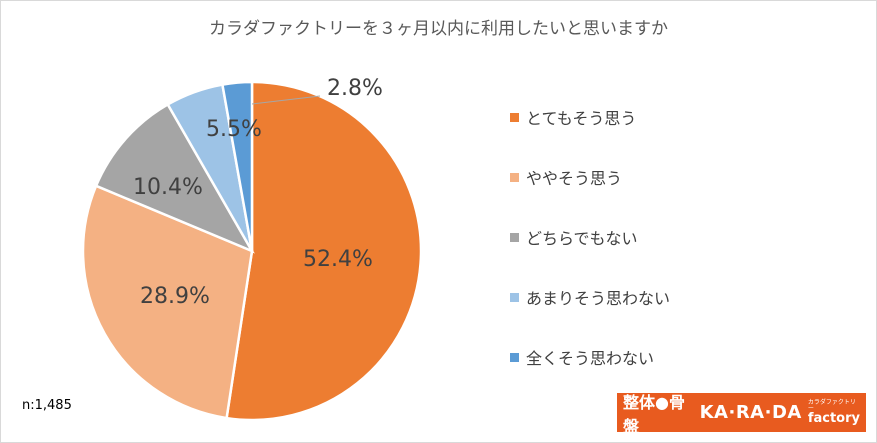 This screenshot has width=877, height=443. Describe the element at coordinates (338, 259) in the screenshot. I see `data-label: 52.4%` at that location.